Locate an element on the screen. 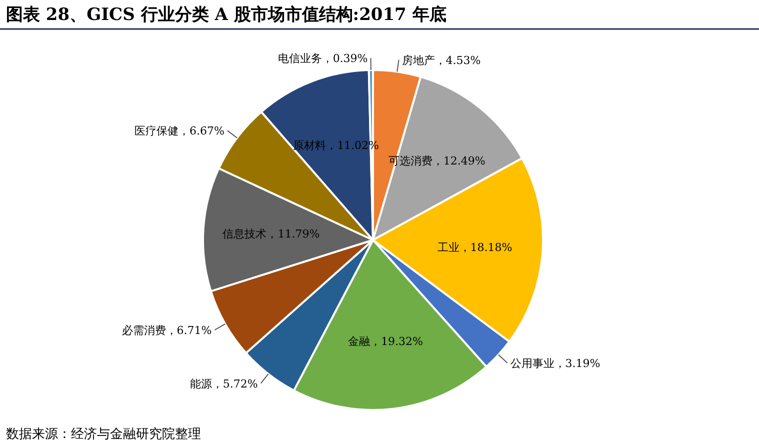 This screenshot has height=447, width=759. slice-label: 能源，5.72% is located at coordinates (224, 383).